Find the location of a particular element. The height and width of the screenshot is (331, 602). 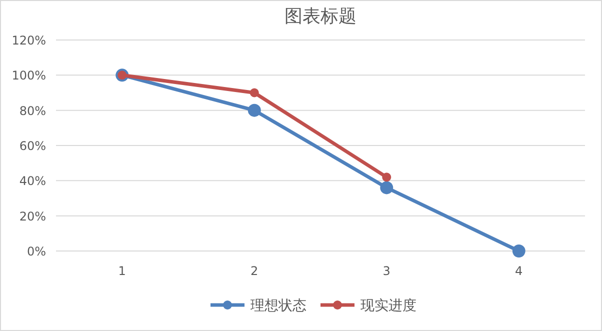

x-tick-label: 4 is located at coordinates (519, 271).